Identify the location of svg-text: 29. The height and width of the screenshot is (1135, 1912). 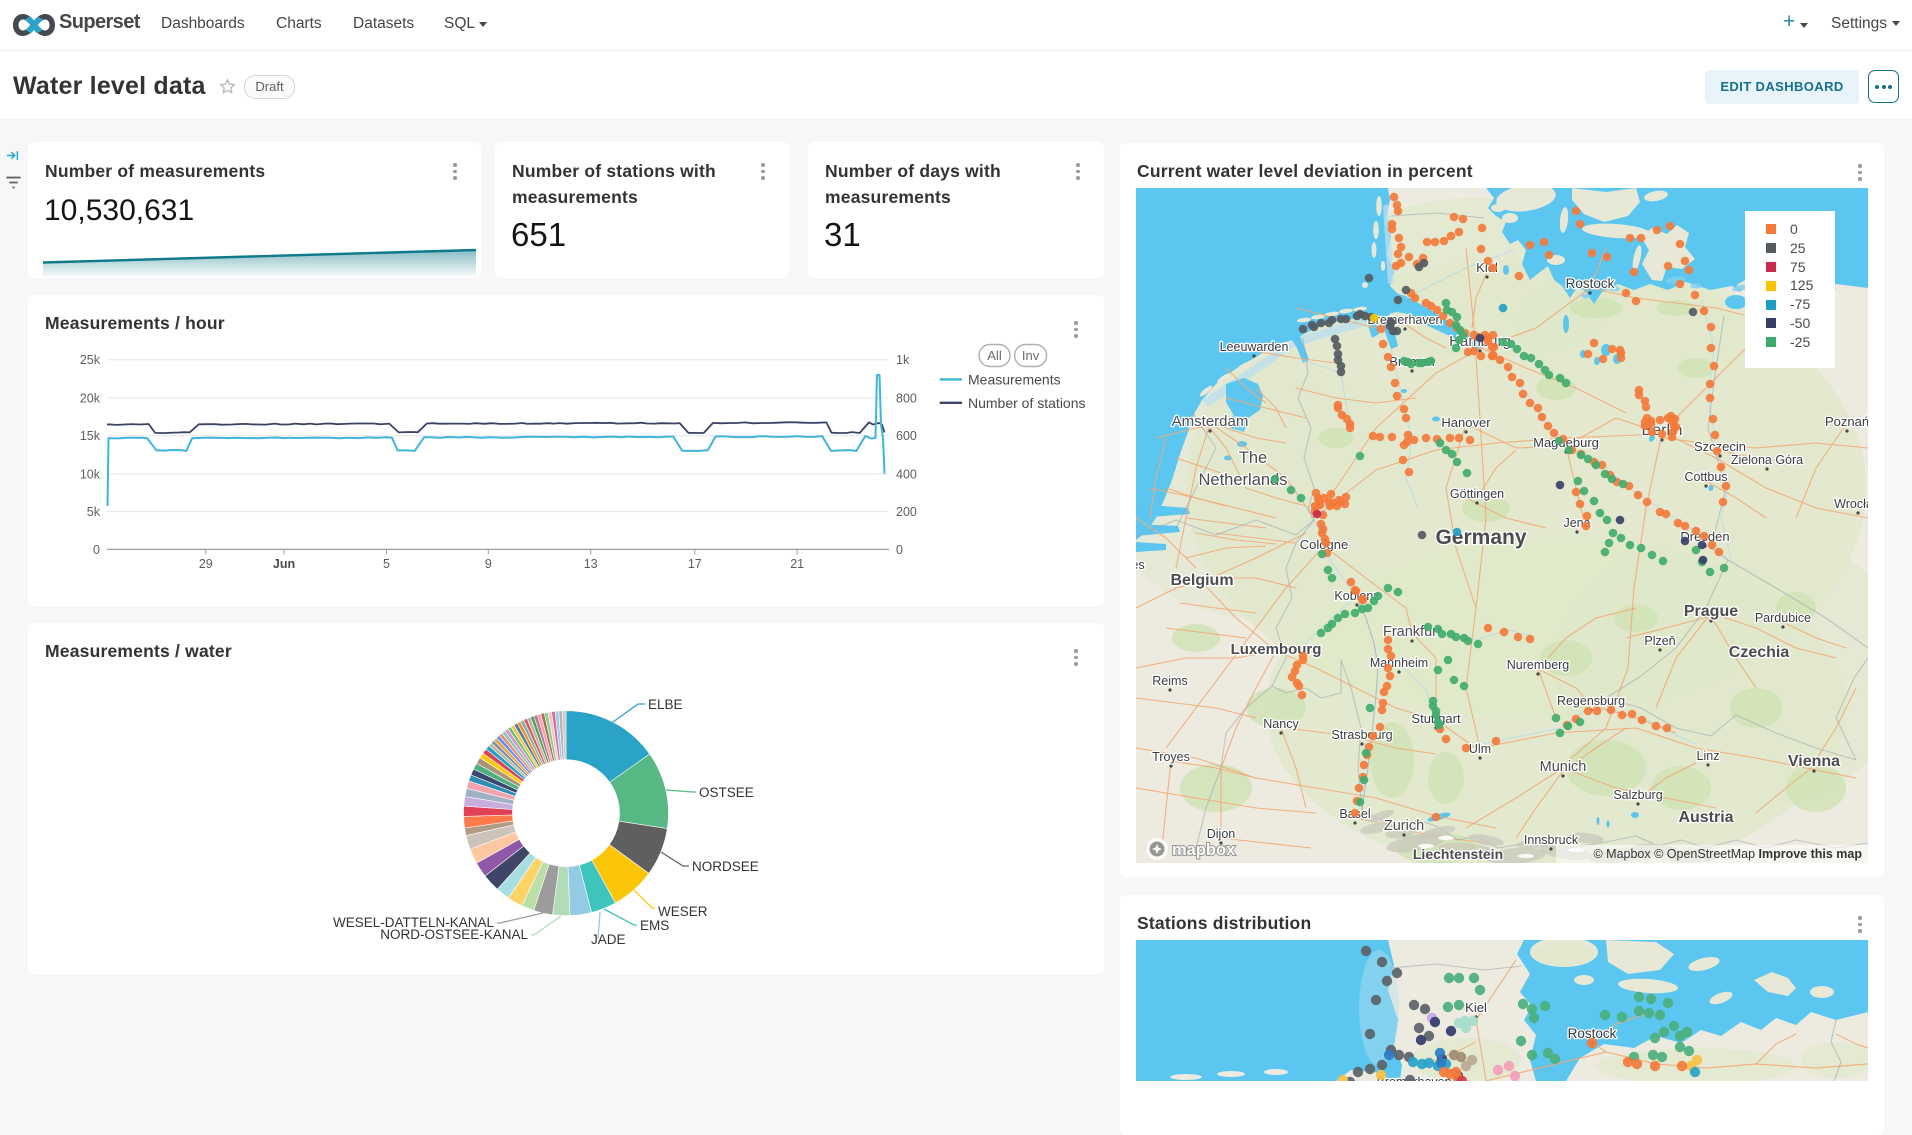
(206, 564).